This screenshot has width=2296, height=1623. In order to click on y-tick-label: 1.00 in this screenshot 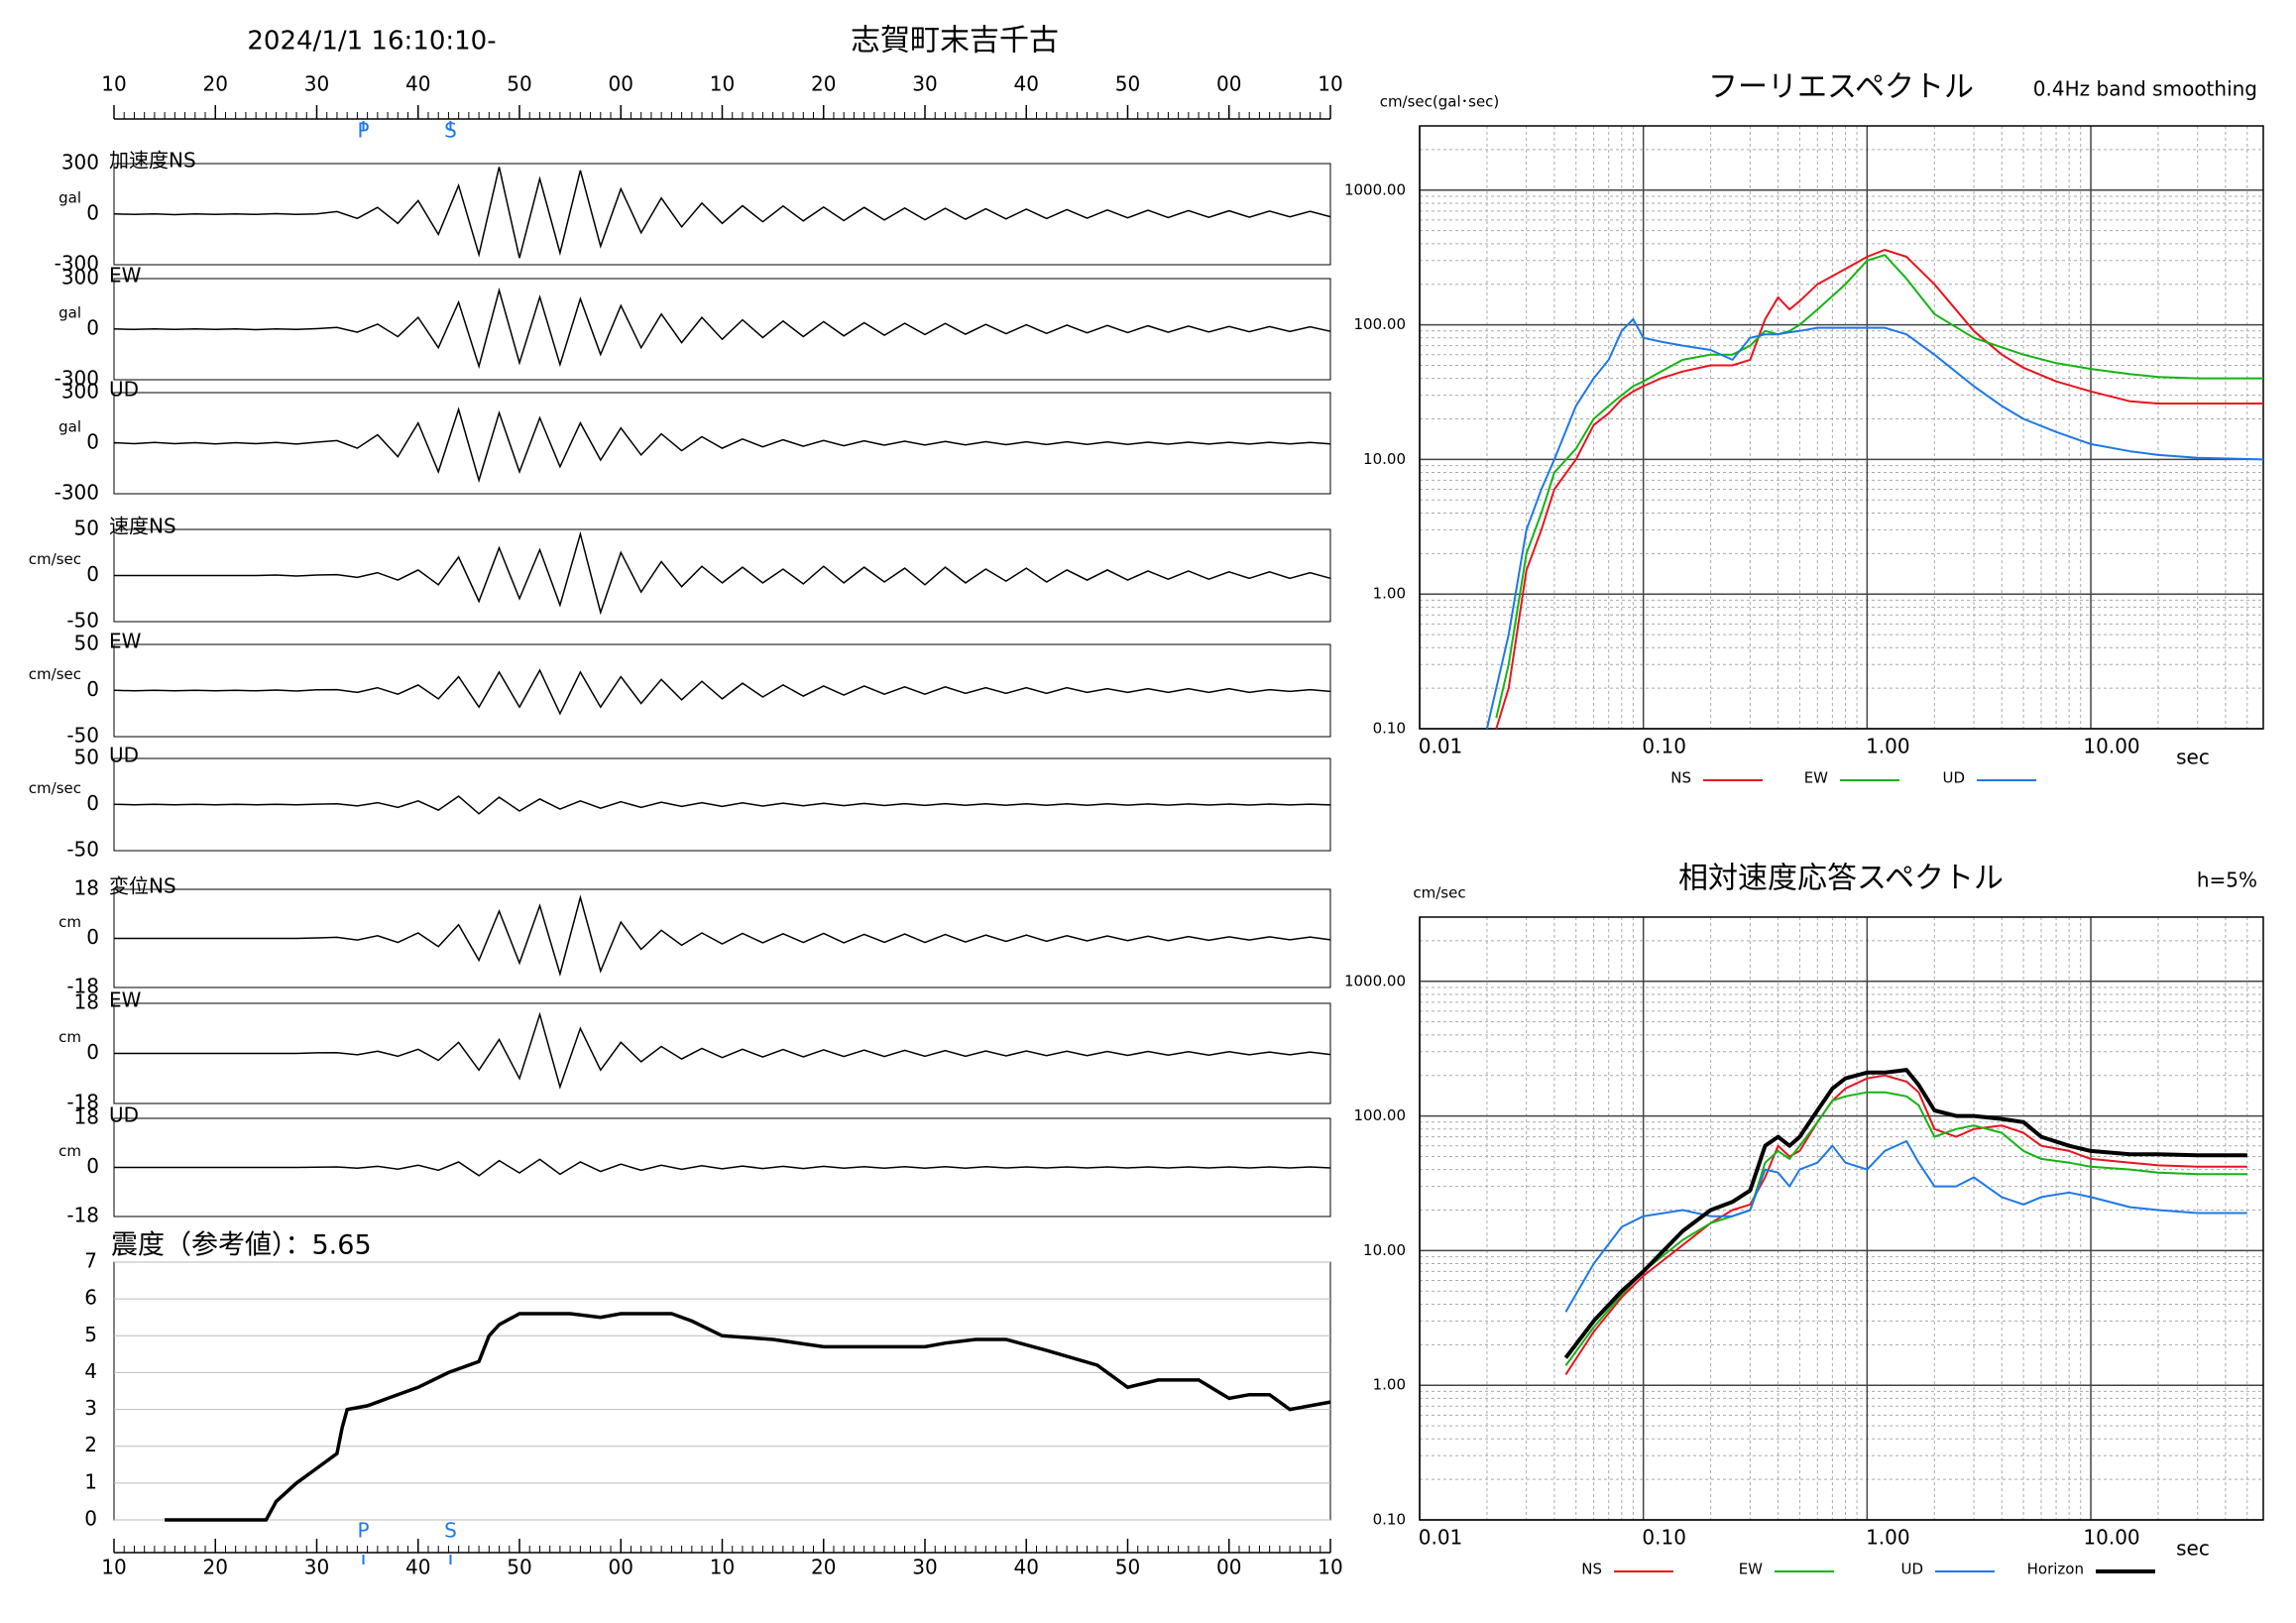, I will do `click(1390, 594)`.